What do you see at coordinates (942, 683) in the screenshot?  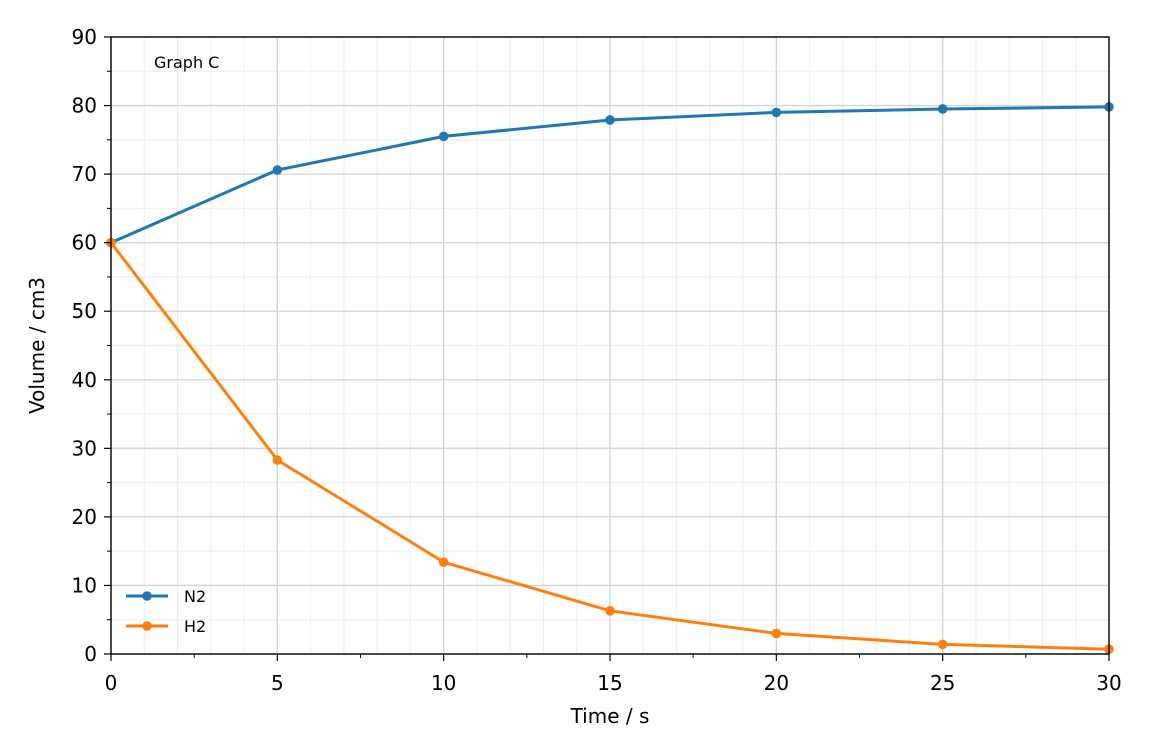 I see `x-tick-label: 25` at bounding box center [942, 683].